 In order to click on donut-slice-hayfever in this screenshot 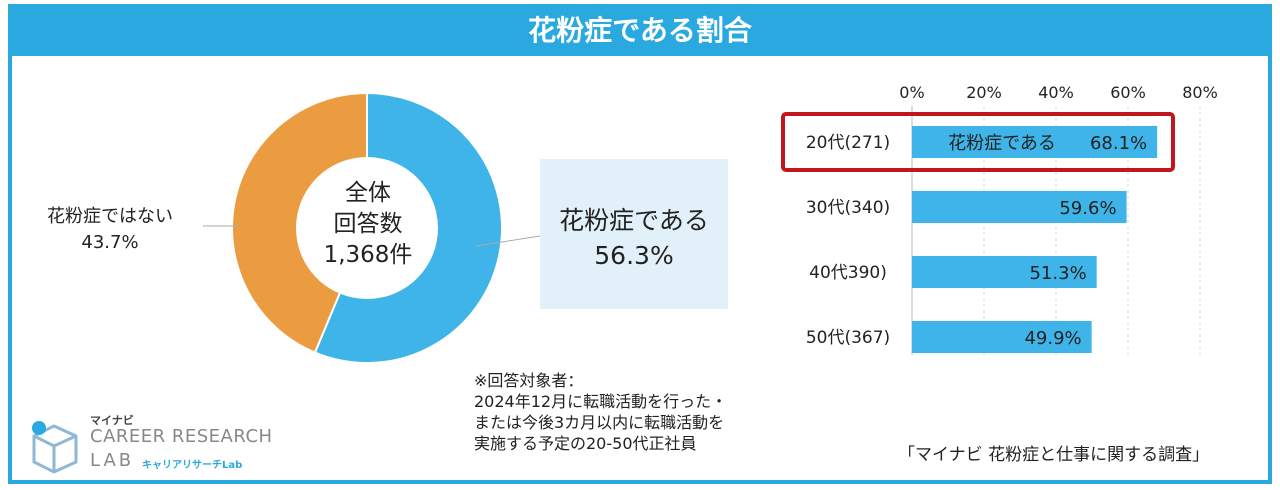, I will do `click(408, 227)`.